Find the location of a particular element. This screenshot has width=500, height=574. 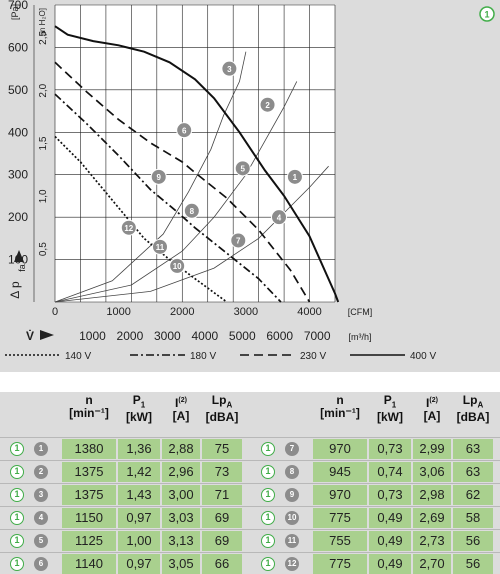

cell-p1: 1,00 is located at coordinates (139, 541).